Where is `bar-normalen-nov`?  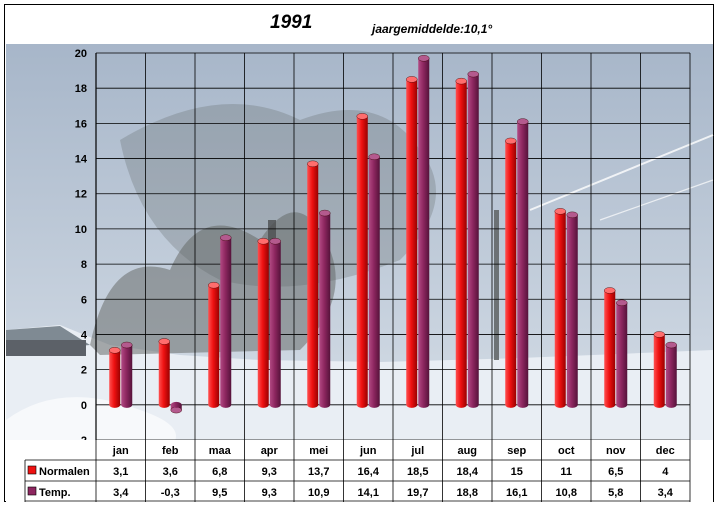 bar-normalen-nov is located at coordinates (610, 347).